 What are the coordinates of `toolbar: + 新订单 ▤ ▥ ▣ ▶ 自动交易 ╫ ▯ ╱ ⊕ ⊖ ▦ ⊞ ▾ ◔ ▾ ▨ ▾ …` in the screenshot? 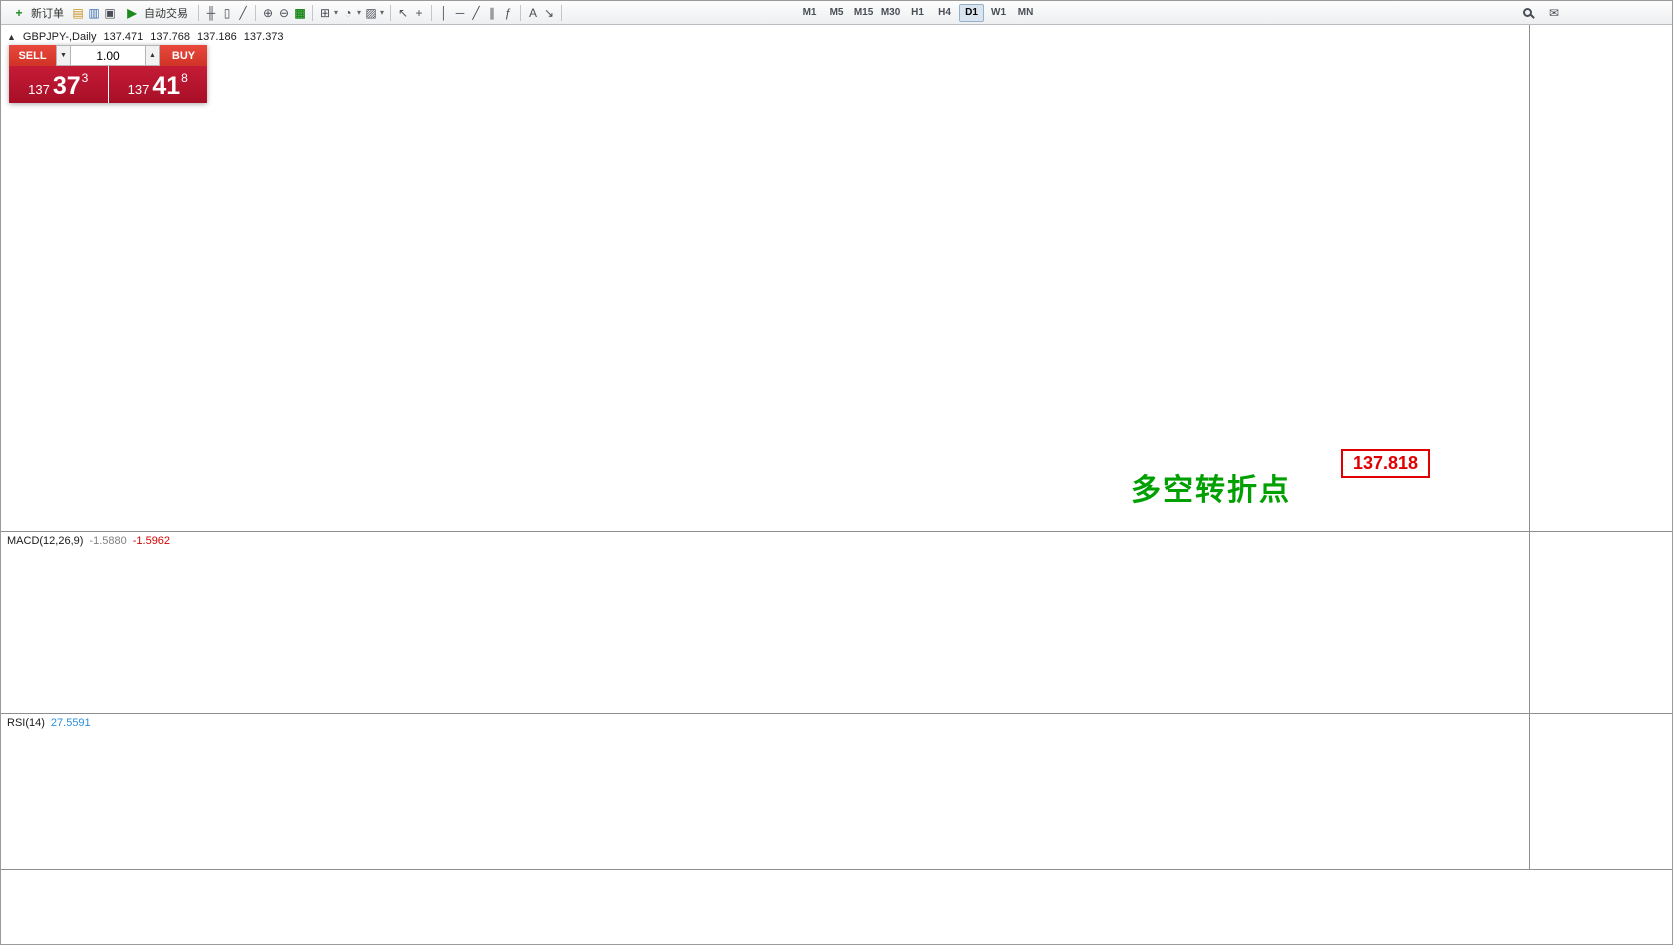 It's located at (836, 13).